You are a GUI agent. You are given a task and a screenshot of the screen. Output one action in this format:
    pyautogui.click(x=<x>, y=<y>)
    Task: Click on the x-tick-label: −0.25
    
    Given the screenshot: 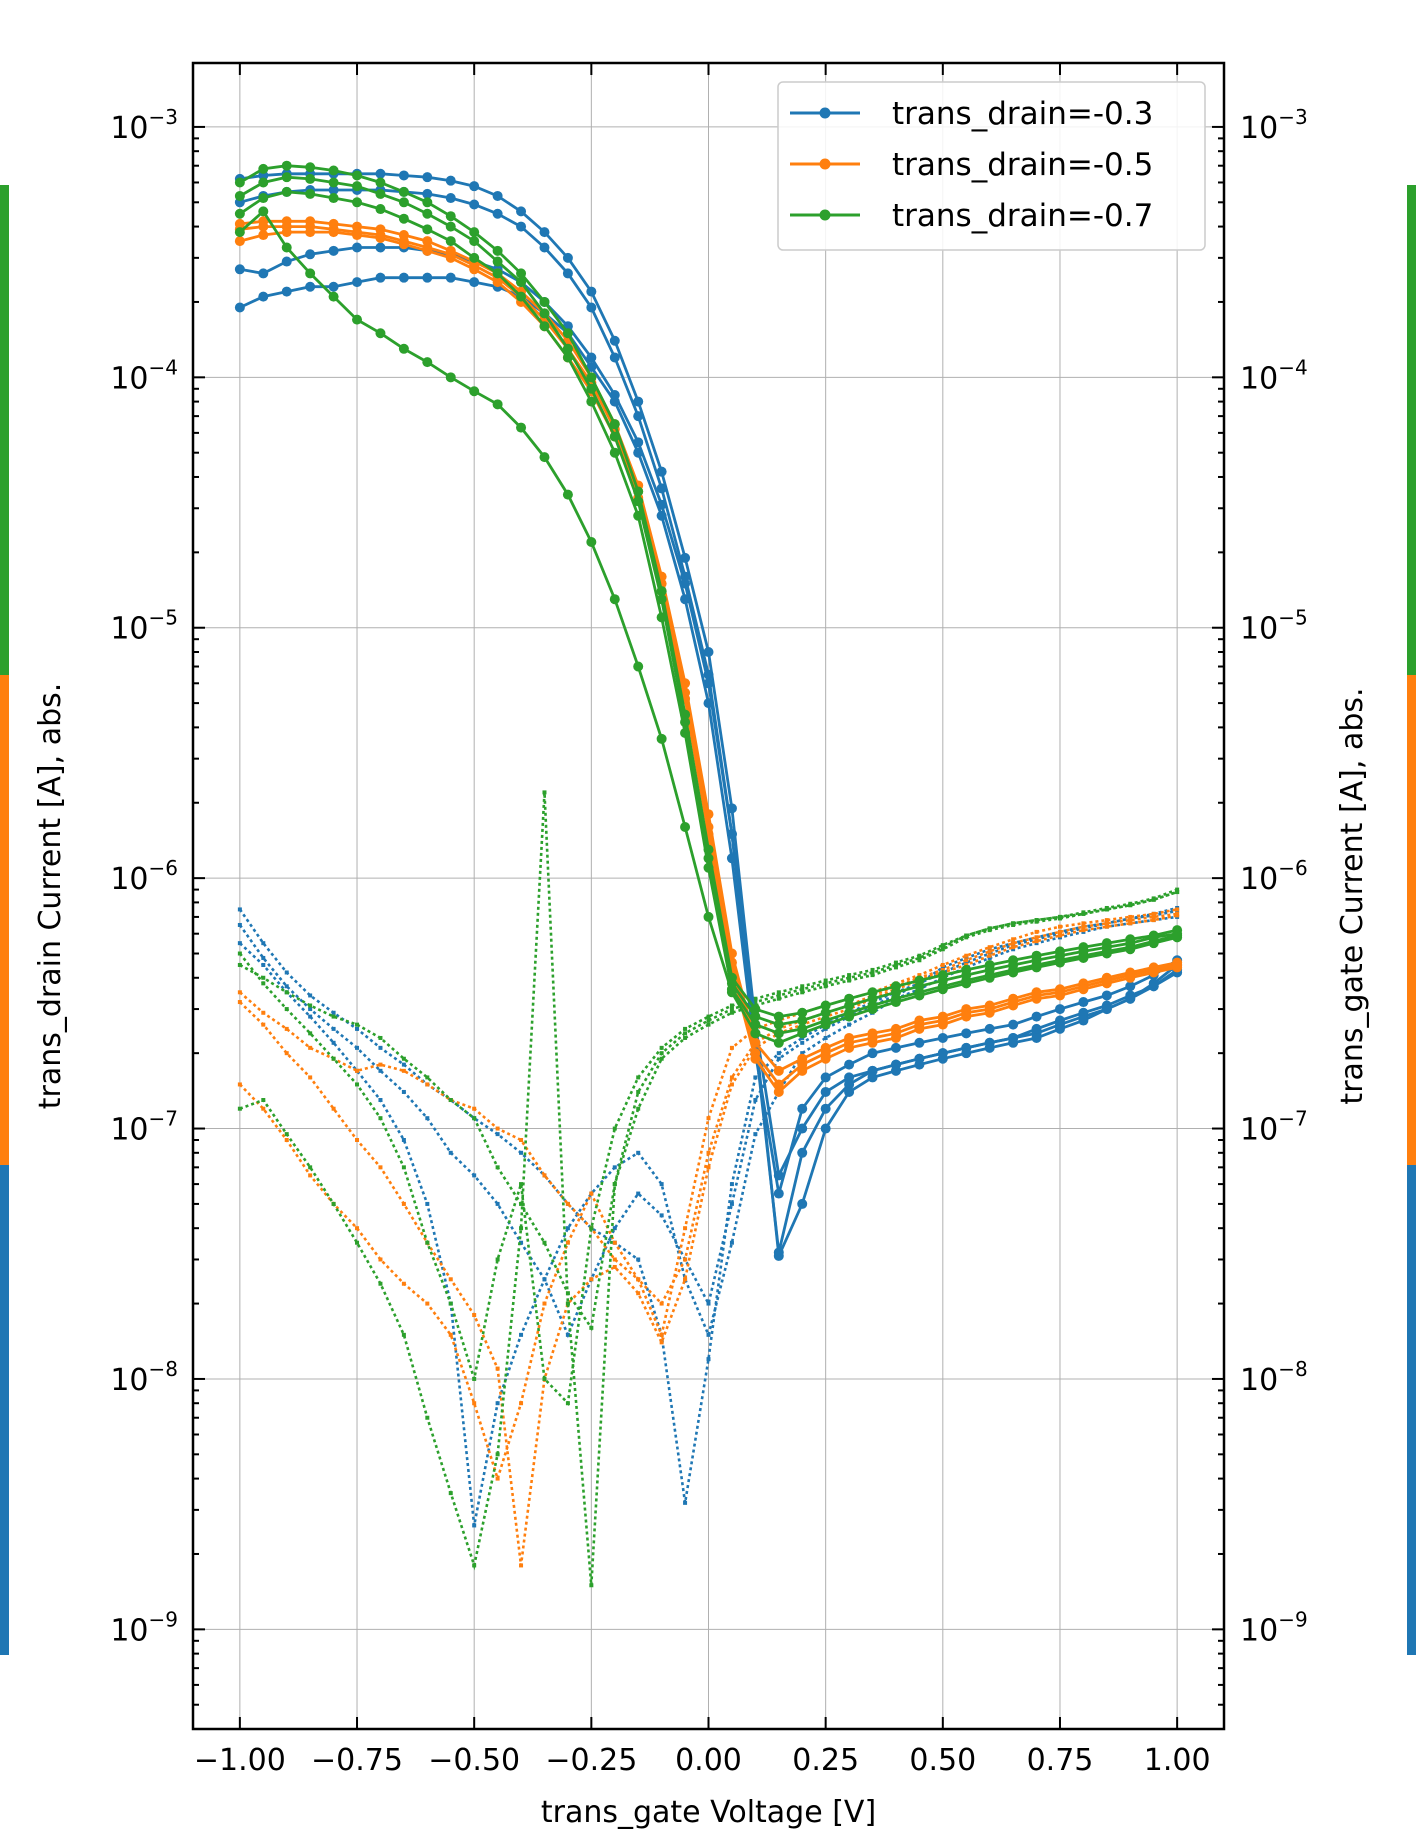 What is the action you would take?
    pyautogui.click(x=591, y=1760)
    